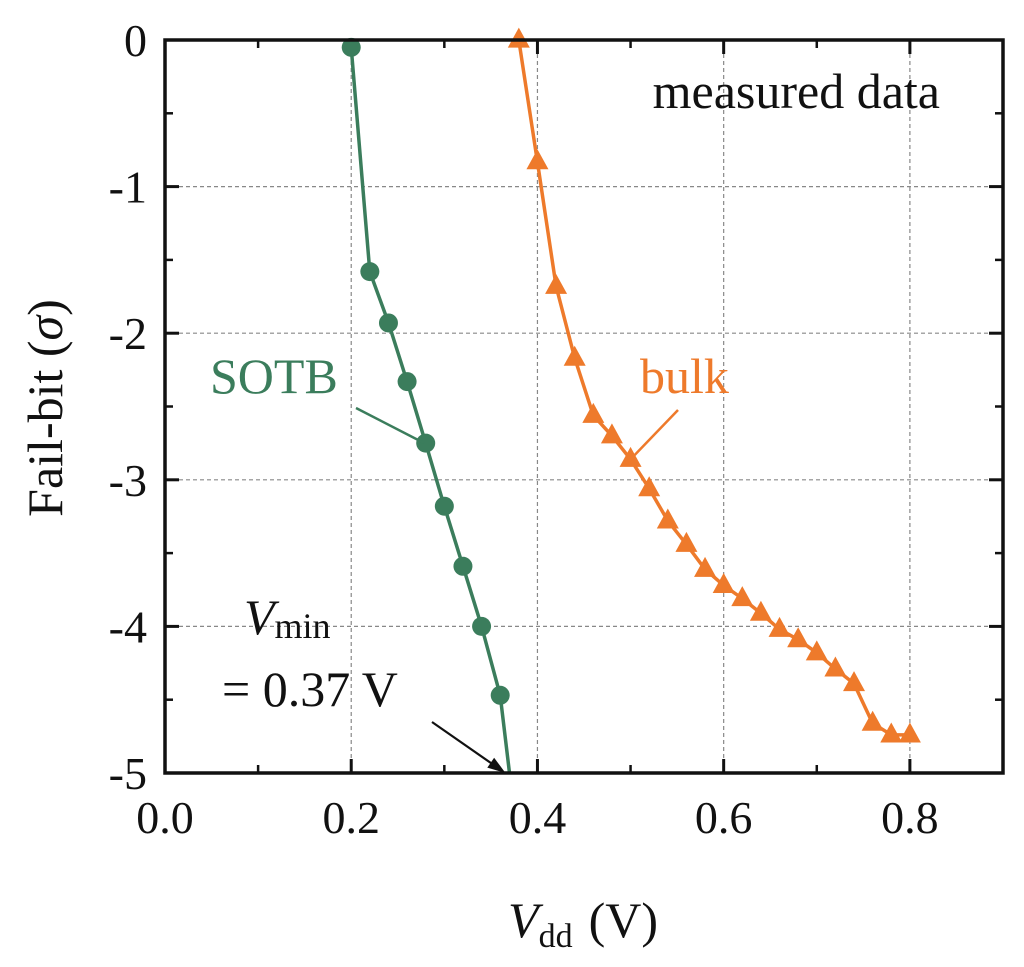 The width and height of the screenshot is (1024, 967). What do you see at coordinates (496, 765) in the screenshot?
I see `vmin-arrow-head` at bounding box center [496, 765].